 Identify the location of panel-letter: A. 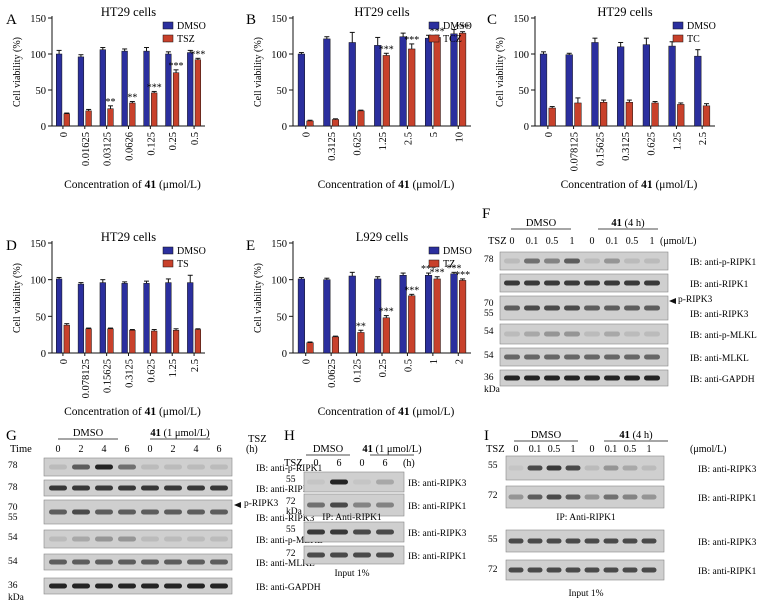
(11, 20).